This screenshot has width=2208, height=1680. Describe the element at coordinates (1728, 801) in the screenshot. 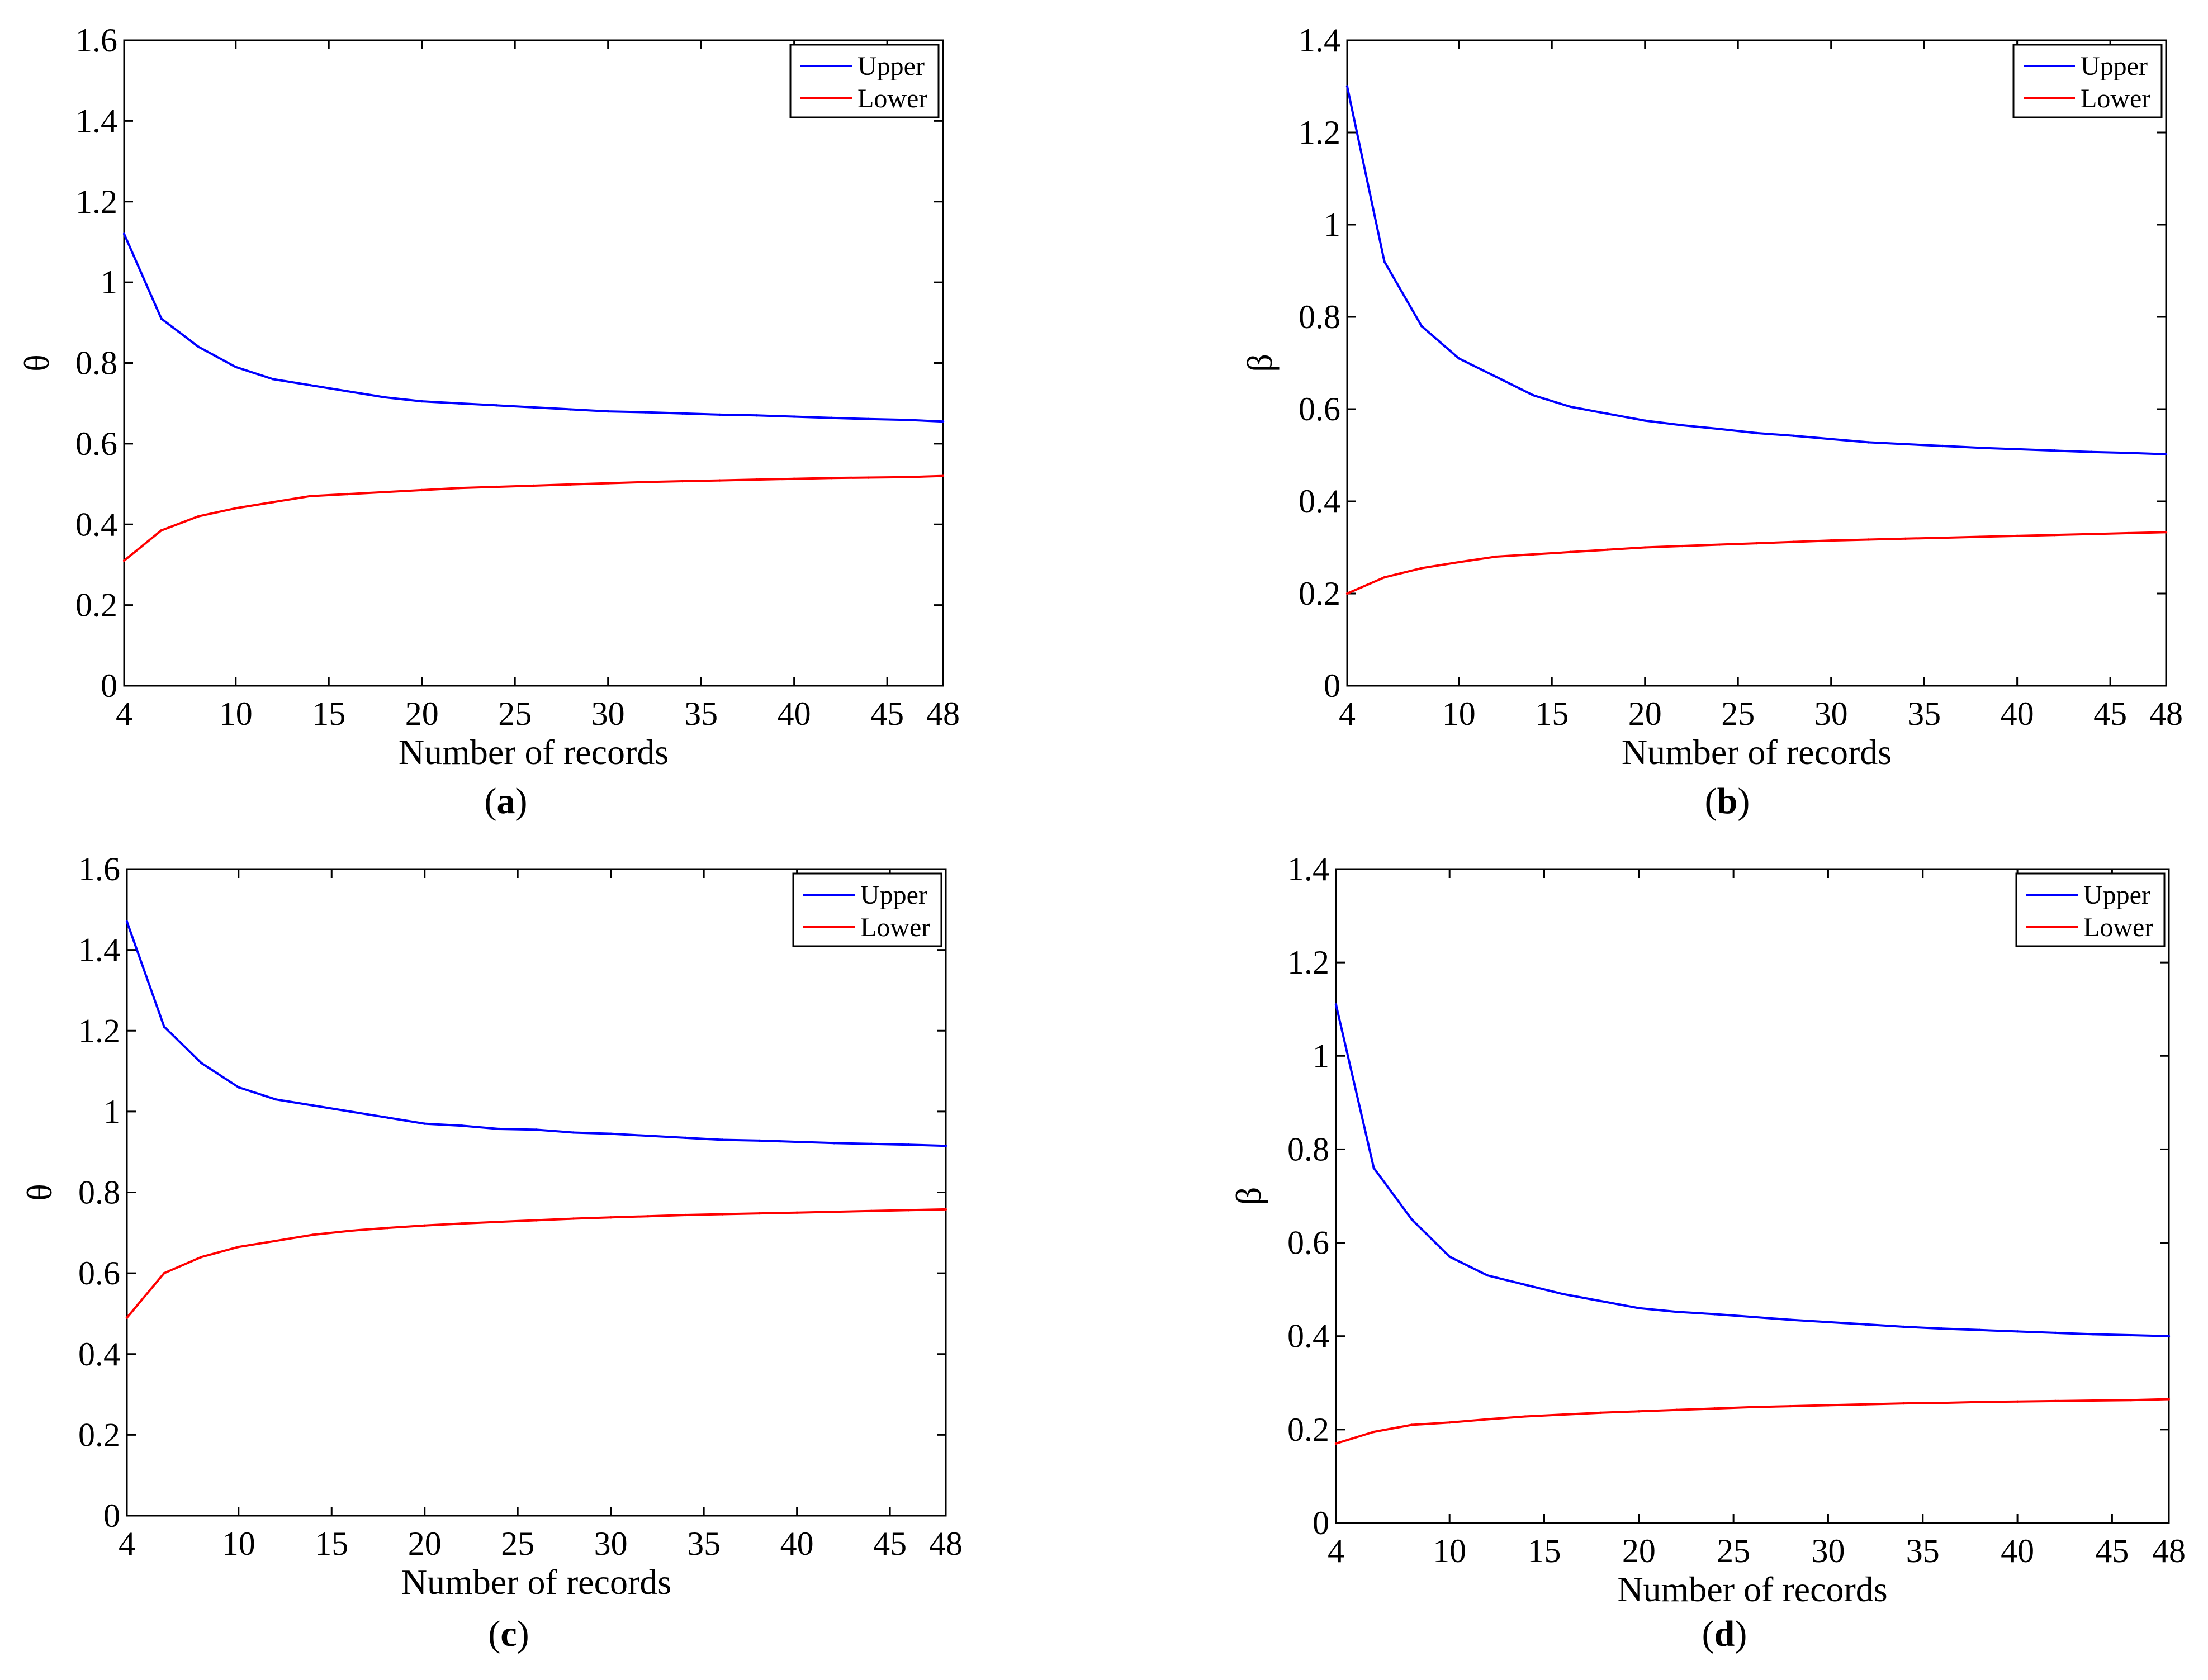

I see `caption-letter: b` at that location.